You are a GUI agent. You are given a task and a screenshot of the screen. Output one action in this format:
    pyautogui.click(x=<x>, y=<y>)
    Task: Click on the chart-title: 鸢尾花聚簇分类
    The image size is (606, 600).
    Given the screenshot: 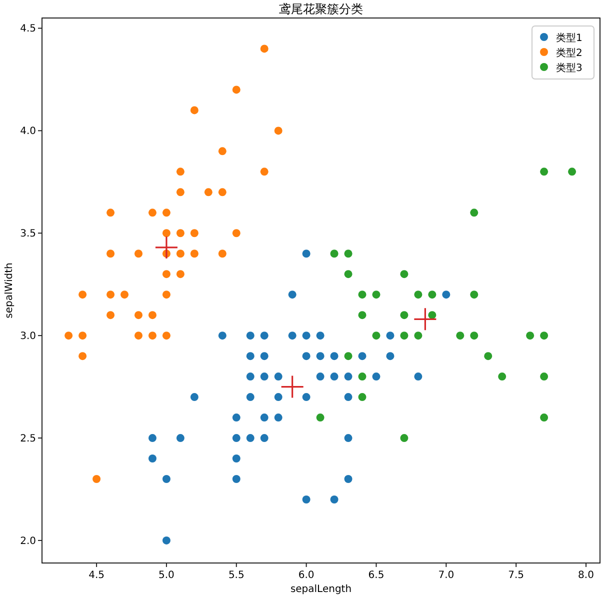 What is the action you would take?
    pyautogui.click(x=321, y=9)
    